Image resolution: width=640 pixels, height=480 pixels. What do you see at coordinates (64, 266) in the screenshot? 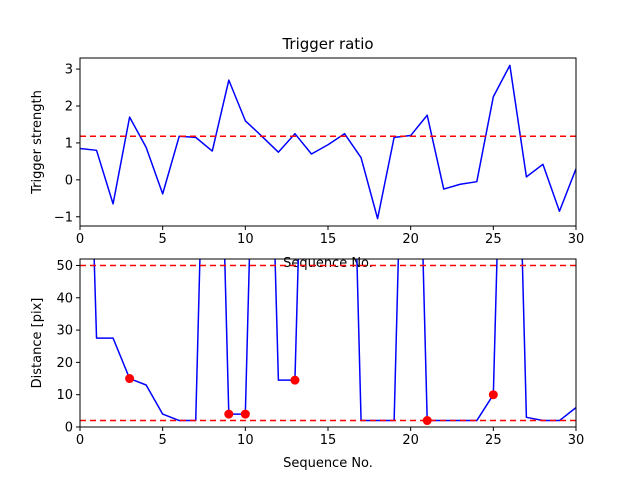
I see `y-tick-label: 50` at bounding box center [64, 266].